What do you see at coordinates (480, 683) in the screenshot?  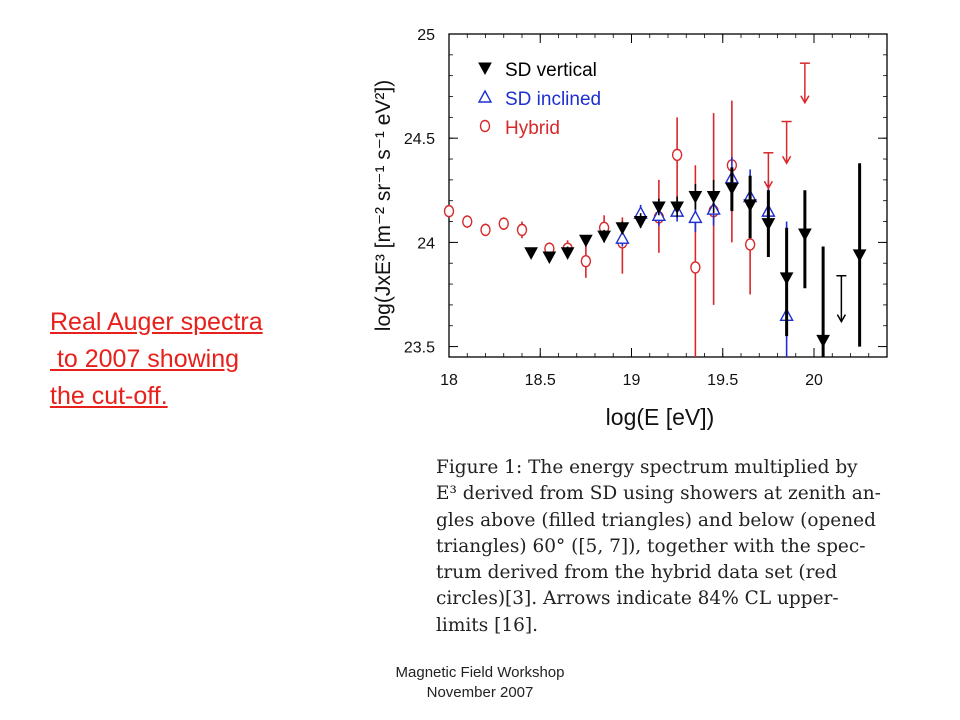 I see `slide-footer: Magnetic Field Workshop November 2007` at bounding box center [480, 683].